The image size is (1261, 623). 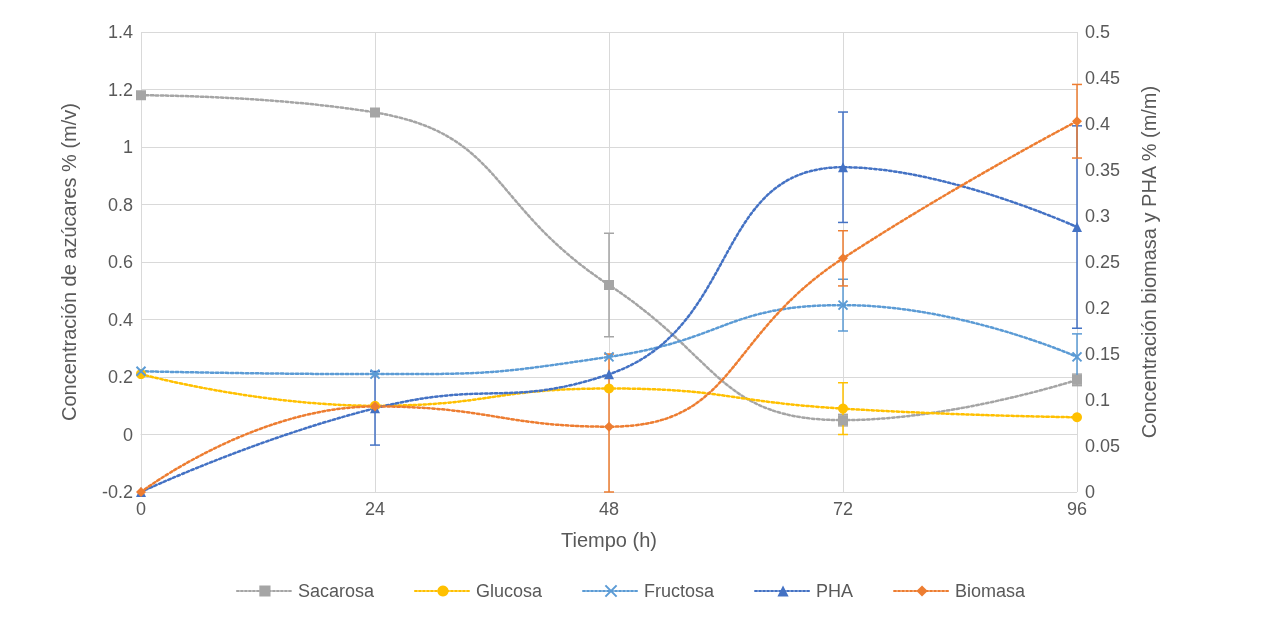 What do you see at coordinates (69, 262) in the screenshot?
I see `y-axis-title: Concentración de azúcares % (m/v)` at bounding box center [69, 262].